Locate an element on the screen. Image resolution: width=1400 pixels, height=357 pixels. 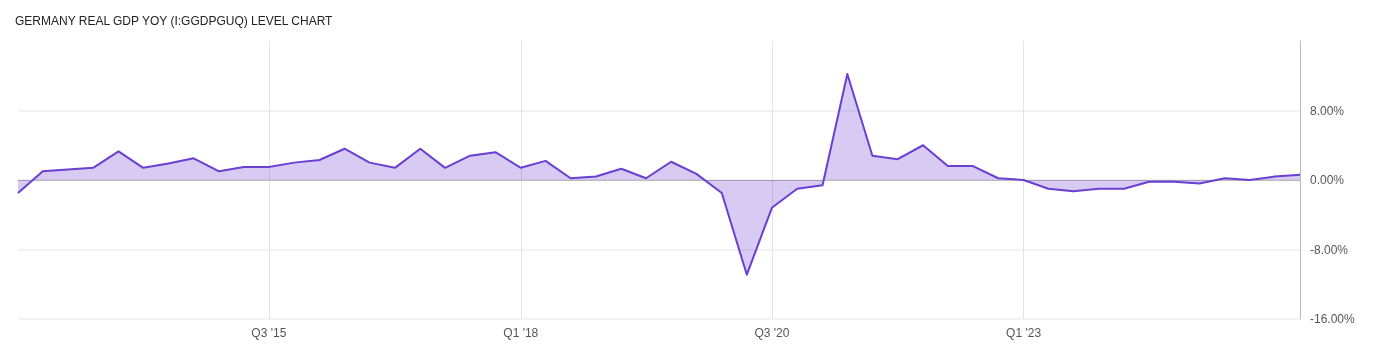
y-tick-label: 0.00% is located at coordinates (1327, 180).